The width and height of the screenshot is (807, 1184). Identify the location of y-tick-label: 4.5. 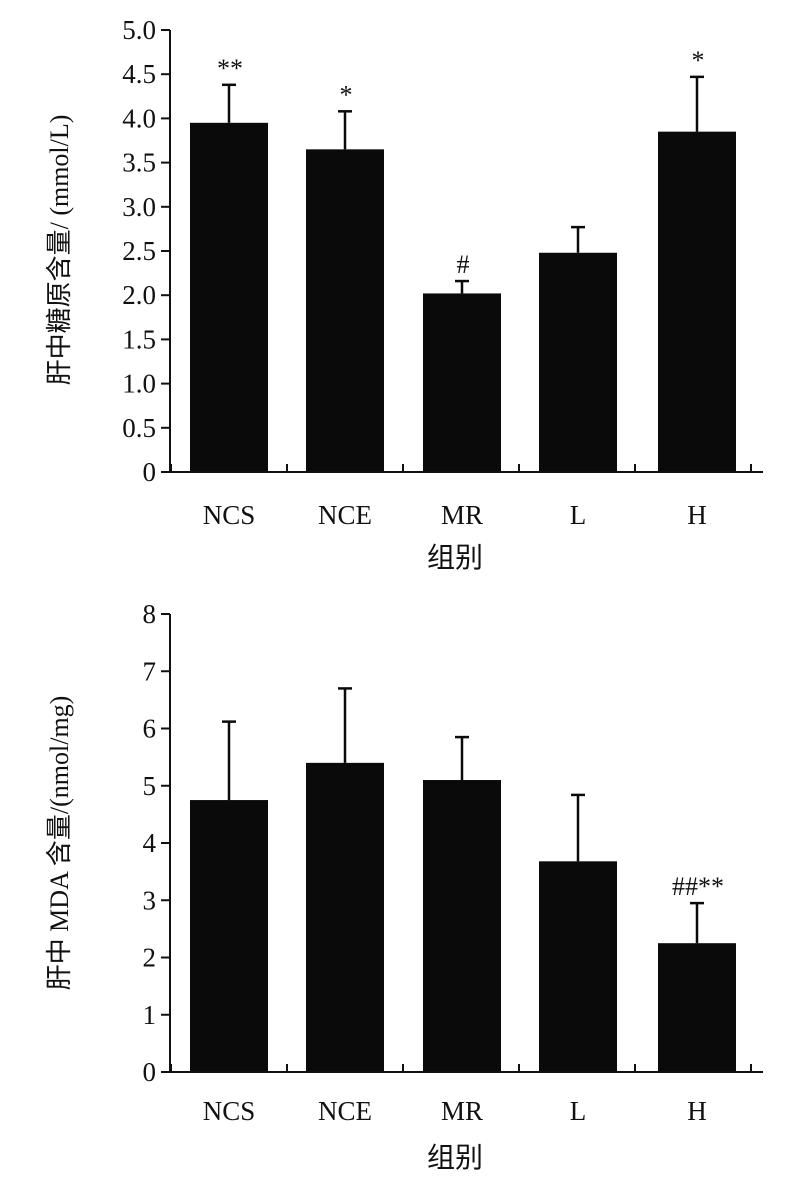
(139, 74).